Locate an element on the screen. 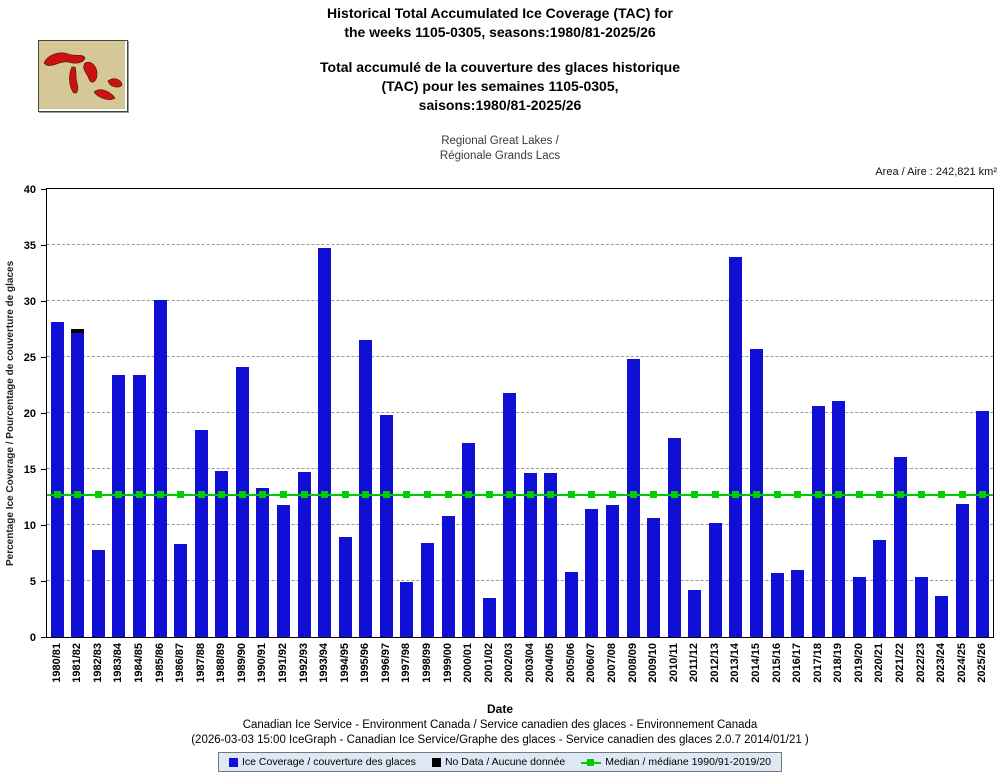  x-tick-label-1984-85: 1984/85 is located at coordinates (139, 663).